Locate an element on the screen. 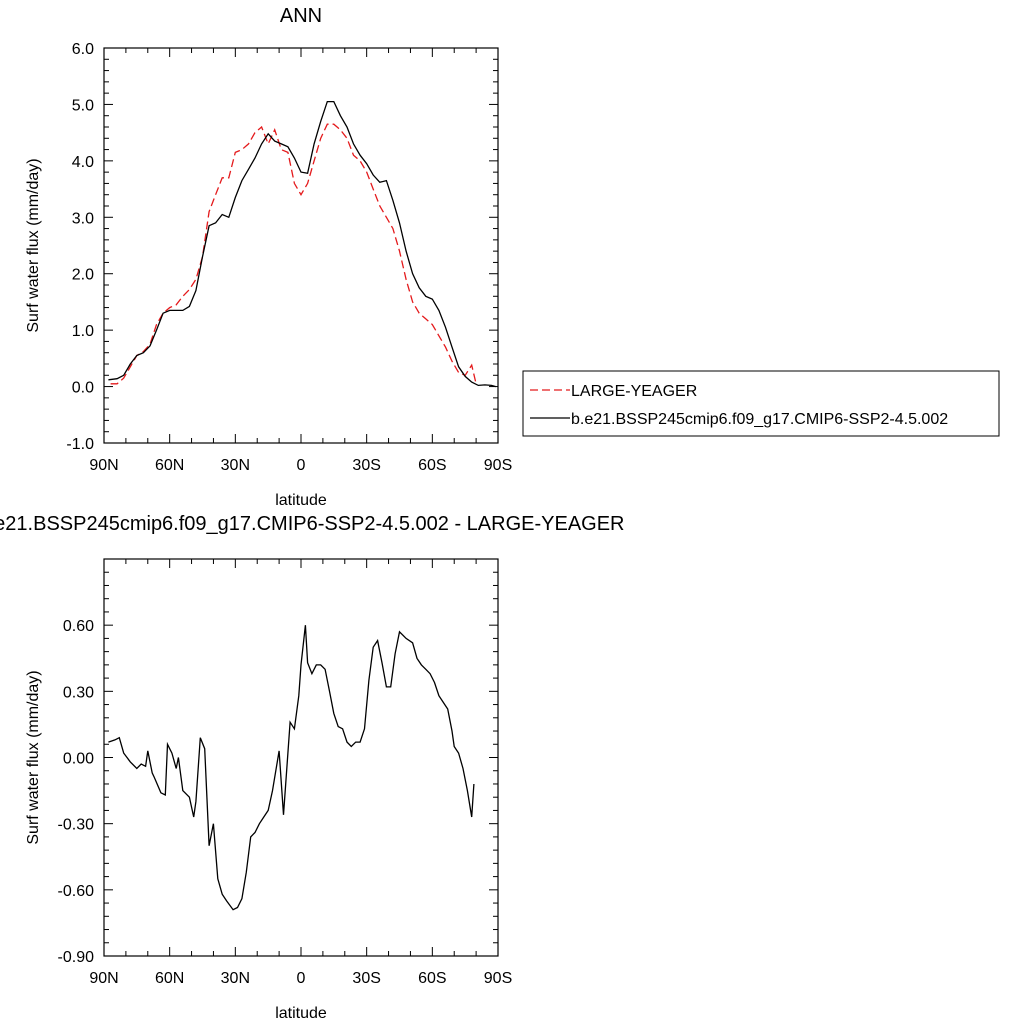 Image resolution: width=1024 pixels, height=1024 pixels. y-tick-label: 0.00 is located at coordinates (78, 759).